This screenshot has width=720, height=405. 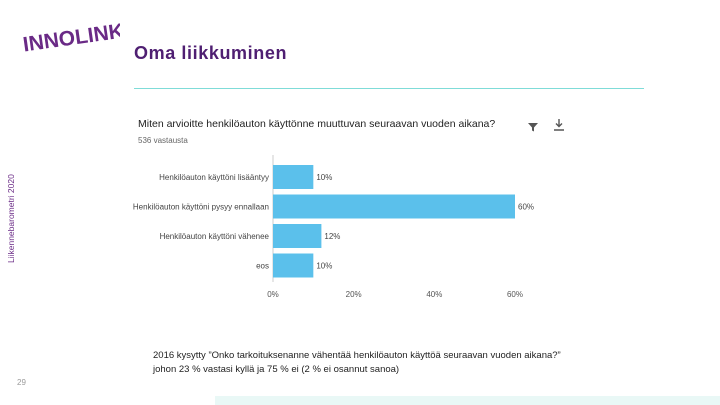 I want to click on innolink-logo: INNOLINK, so click(x=70, y=34).